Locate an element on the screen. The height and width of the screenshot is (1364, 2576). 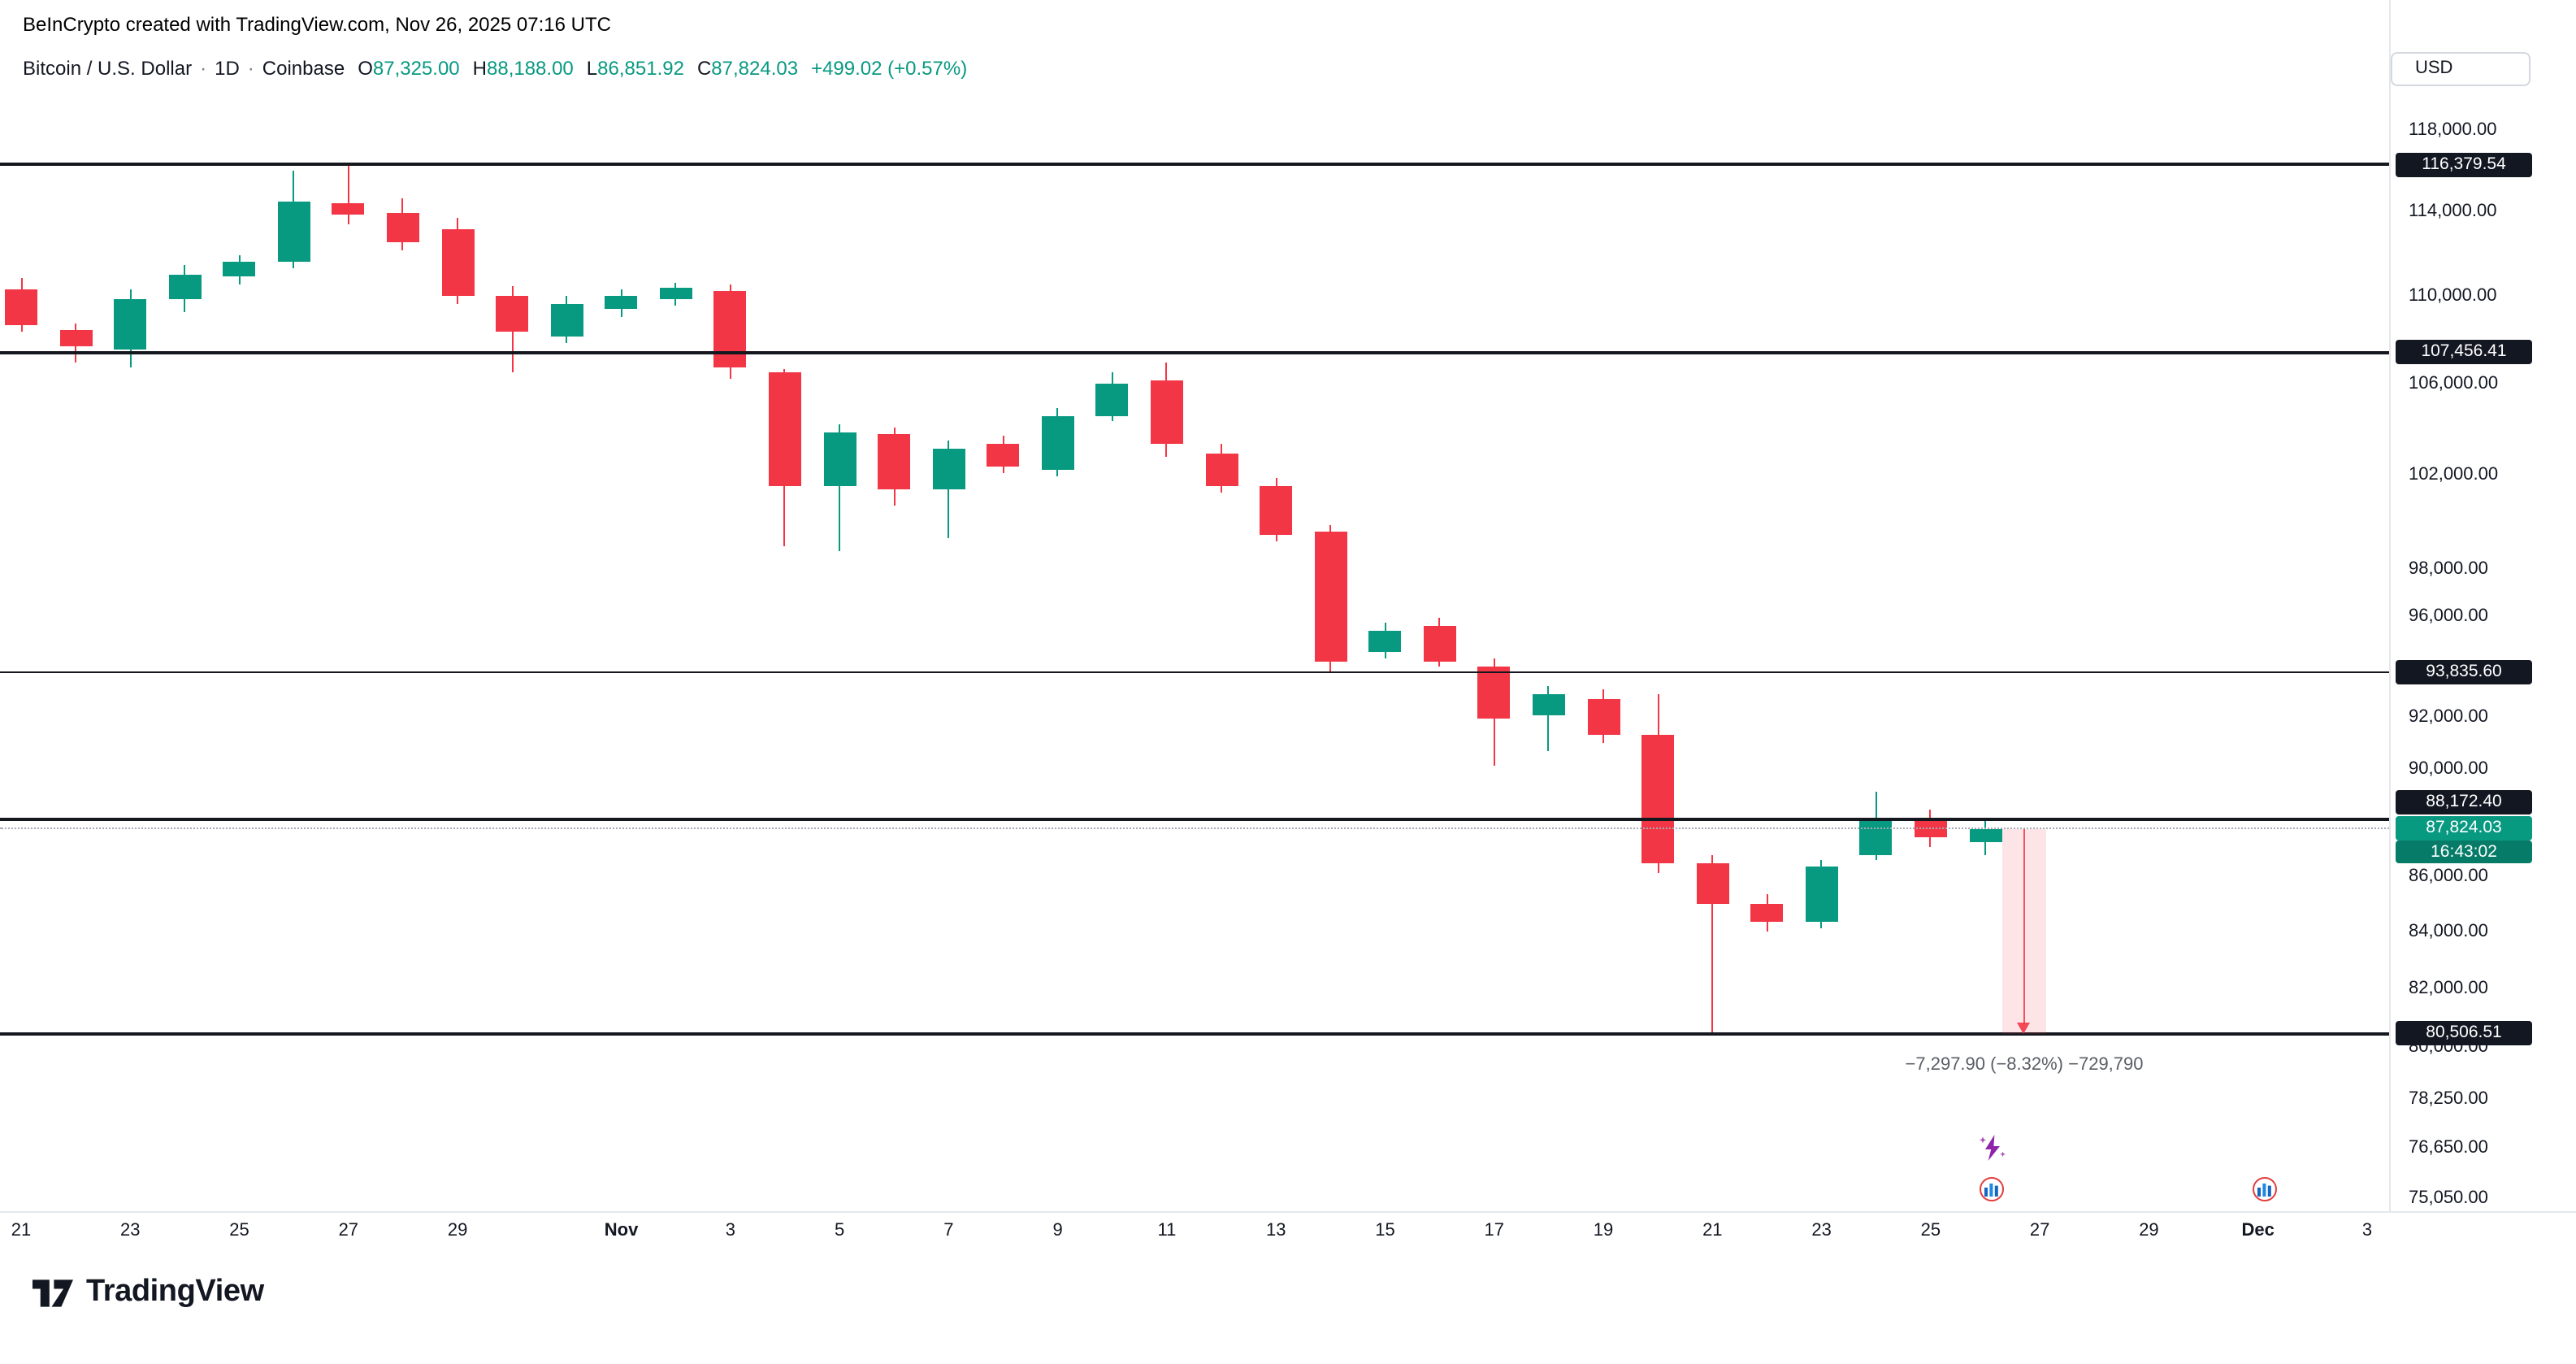
time-axis-label: 7 is located at coordinates (948, 1230).